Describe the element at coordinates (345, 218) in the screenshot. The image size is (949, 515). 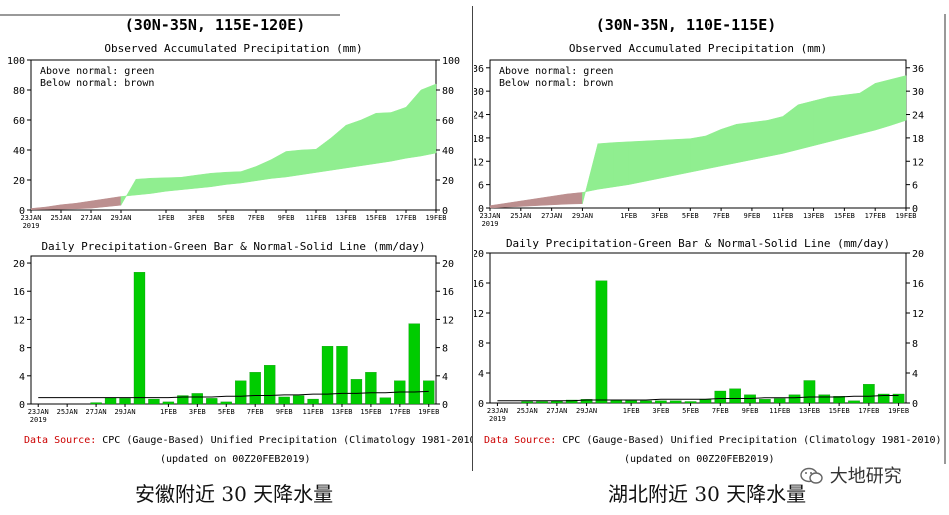
I see `accum-xtick-label: 13FEB` at that location.